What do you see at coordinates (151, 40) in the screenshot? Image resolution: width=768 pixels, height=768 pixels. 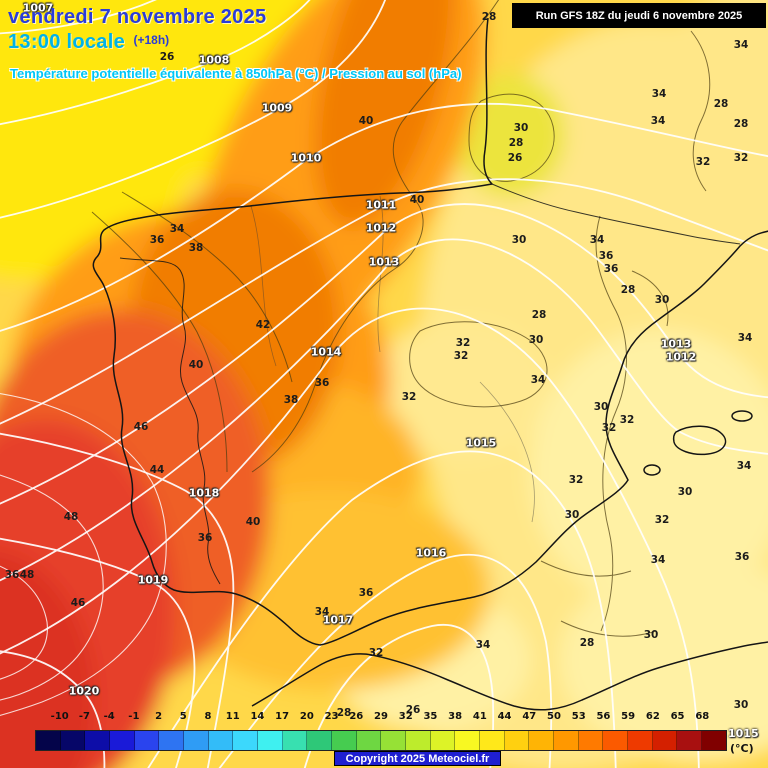 I see `forecast-offset: (+18h)` at bounding box center [151, 40].